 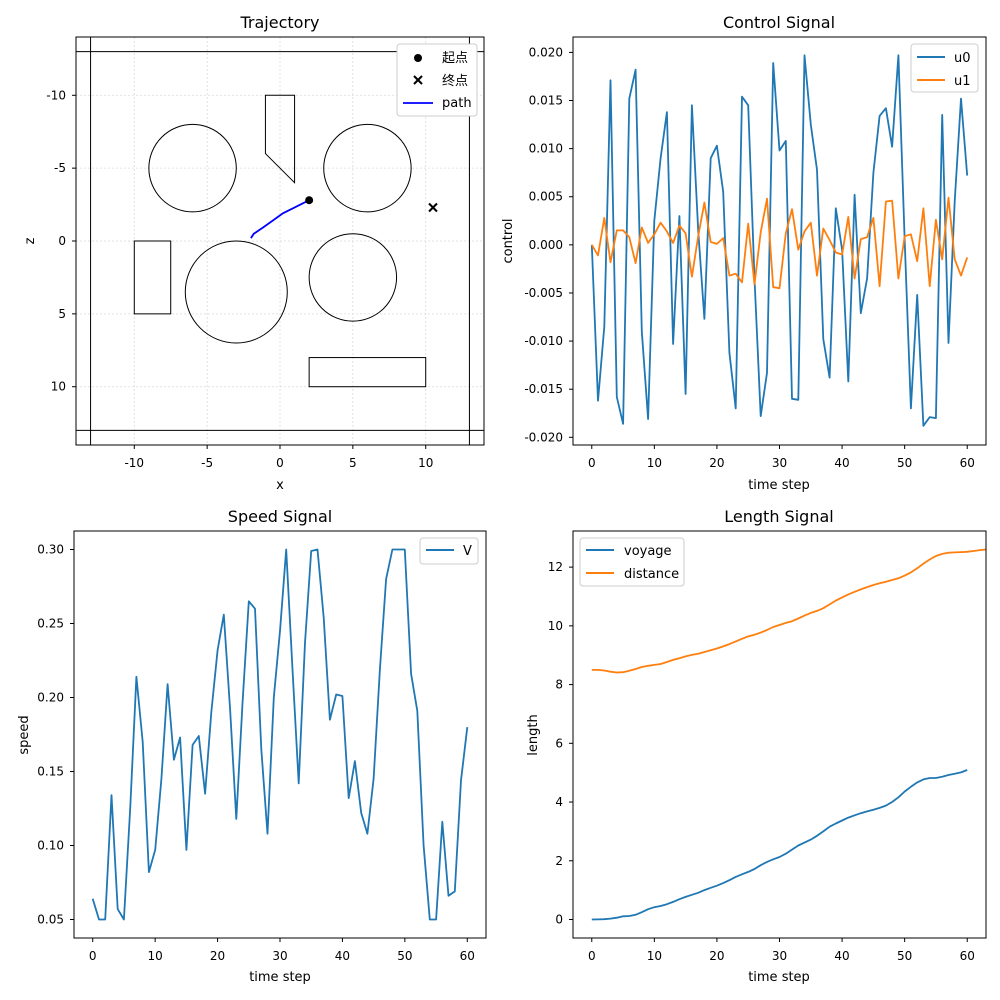 I want to click on length-y-tick-label: 6, so click(x=559, y=743).